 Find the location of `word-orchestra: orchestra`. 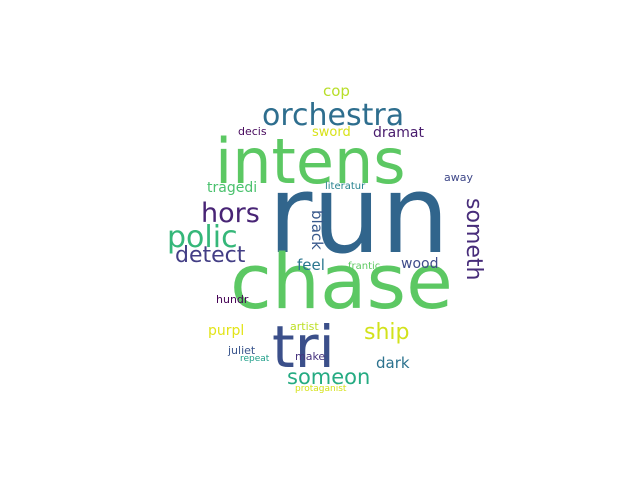

word-orchestra: orchestra is located at coordinates (333, 115).